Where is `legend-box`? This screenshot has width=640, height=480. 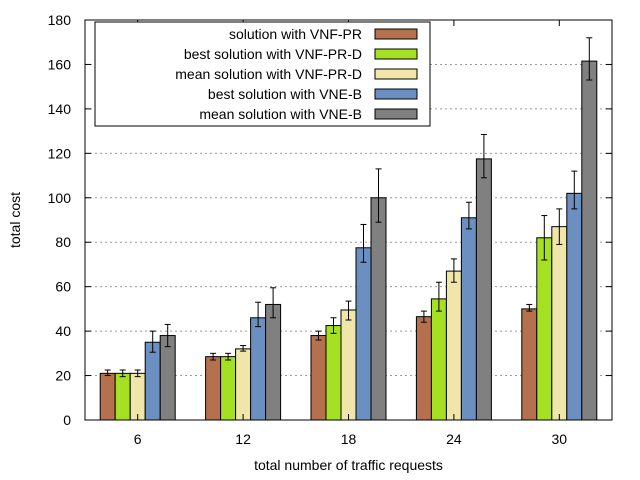 legend-box is located at coordinates (262, 74).